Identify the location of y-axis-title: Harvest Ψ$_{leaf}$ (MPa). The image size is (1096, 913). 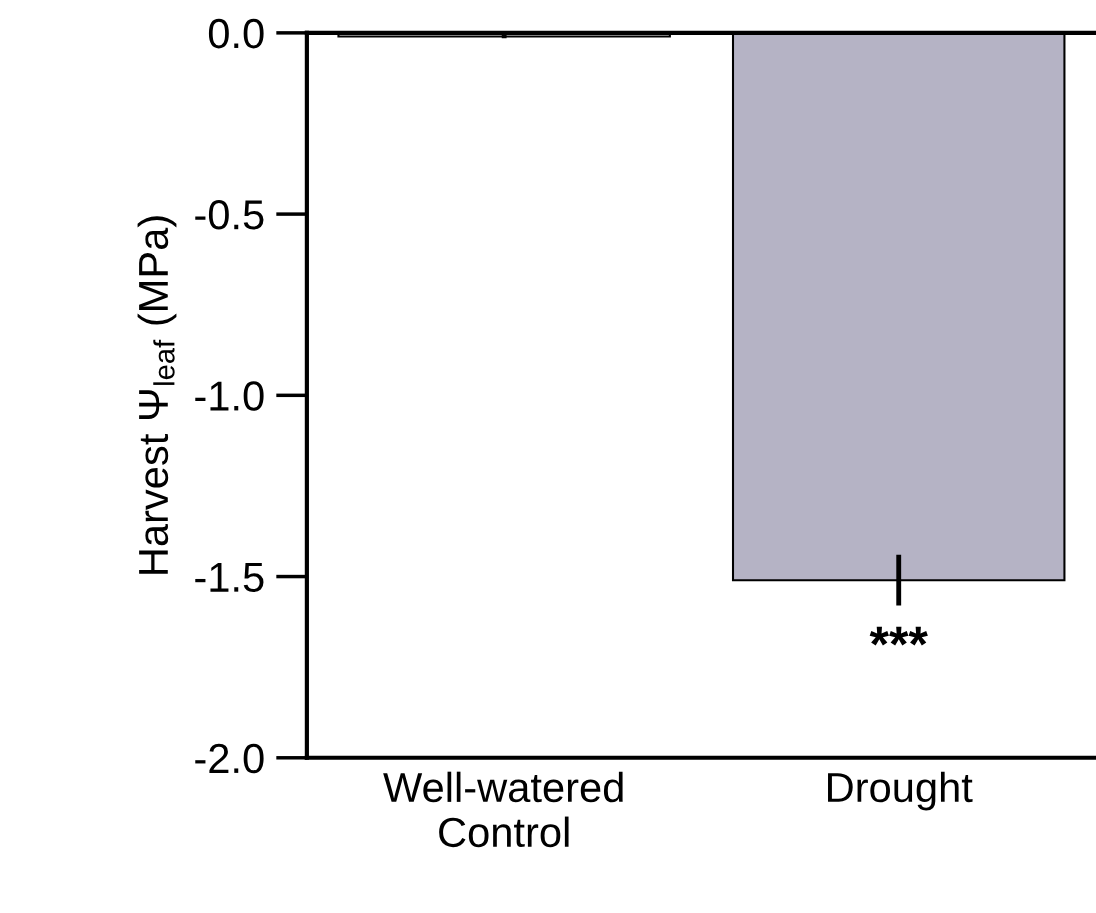
(157, 395).